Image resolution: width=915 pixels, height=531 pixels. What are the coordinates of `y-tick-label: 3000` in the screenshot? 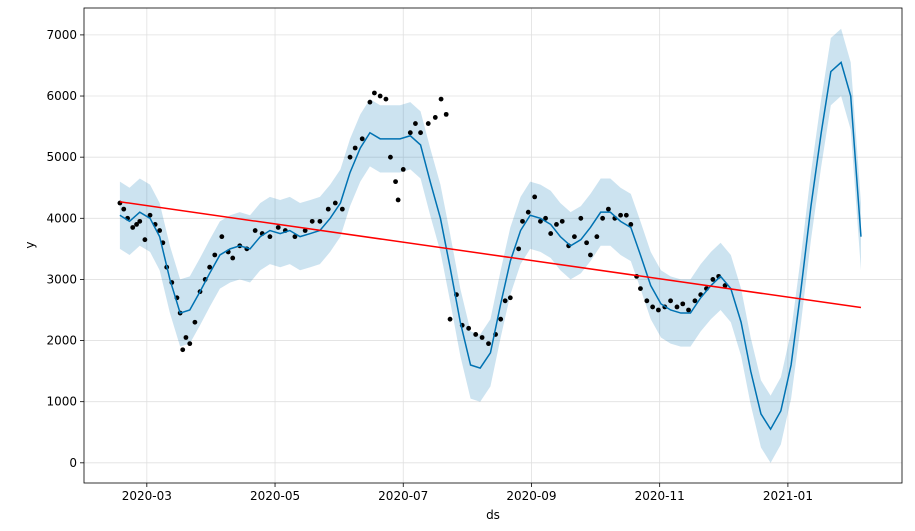 It's located at (61, 279).